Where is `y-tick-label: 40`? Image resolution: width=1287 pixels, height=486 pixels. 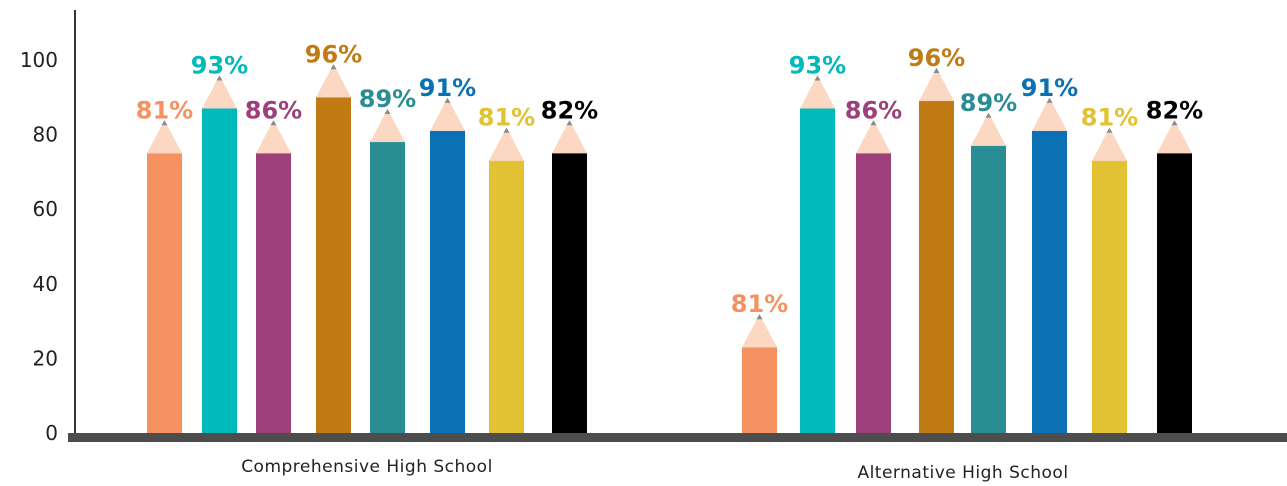
y-tick-label: 40 is located at coordinates (45, 284).